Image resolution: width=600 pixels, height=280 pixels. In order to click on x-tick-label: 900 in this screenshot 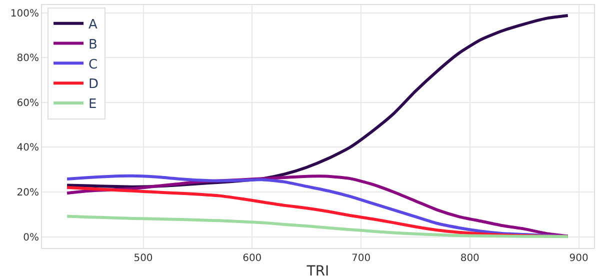, I will do `click(578, 258)`.